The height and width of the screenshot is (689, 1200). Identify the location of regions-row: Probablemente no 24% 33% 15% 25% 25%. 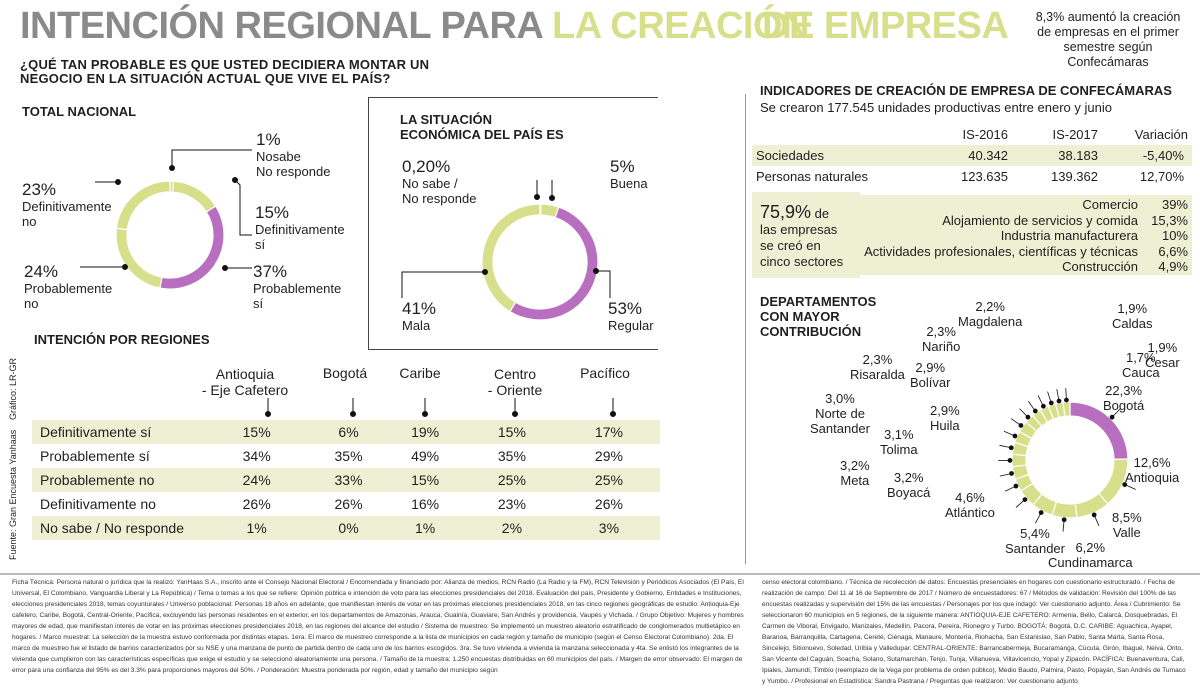
(346, 480).